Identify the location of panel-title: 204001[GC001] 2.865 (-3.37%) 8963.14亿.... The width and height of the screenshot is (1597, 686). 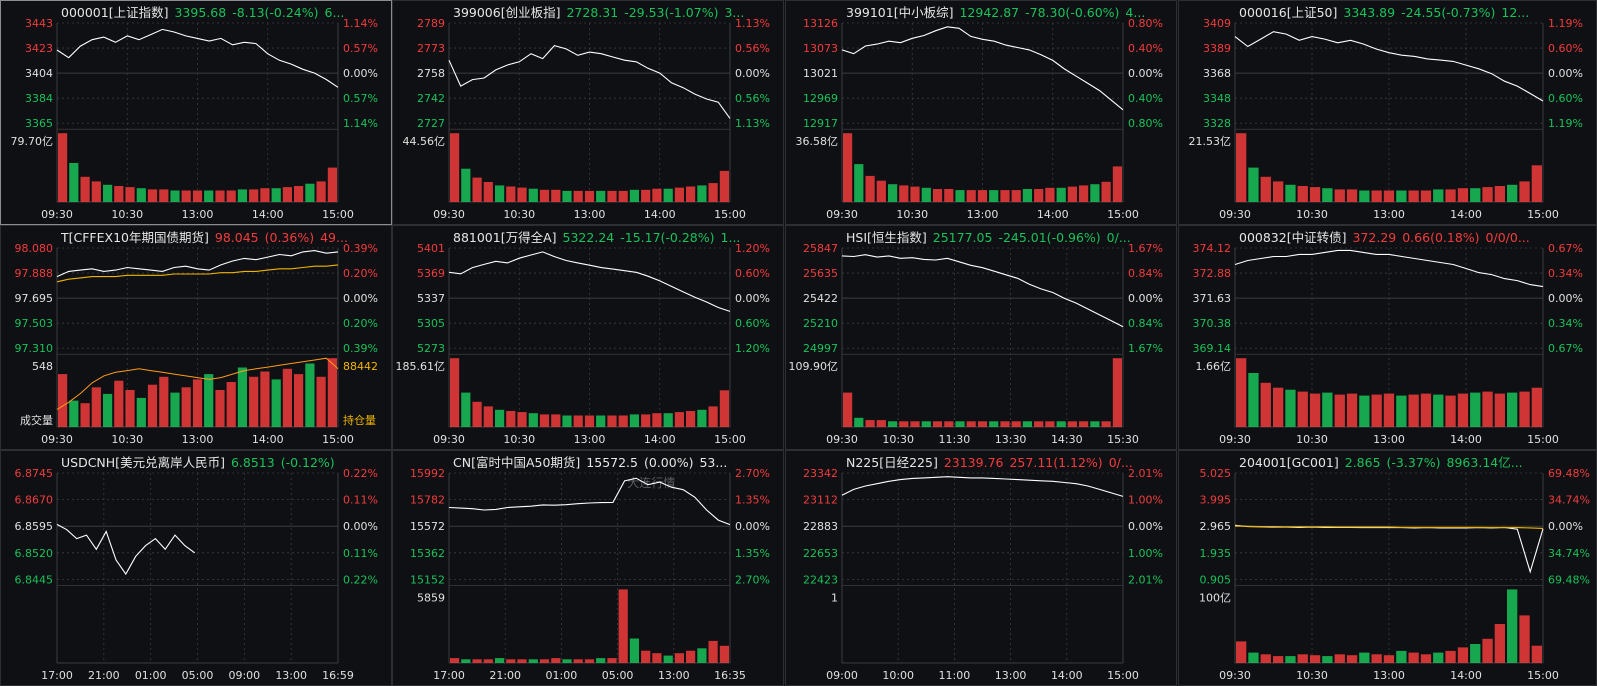
(1415, 463).